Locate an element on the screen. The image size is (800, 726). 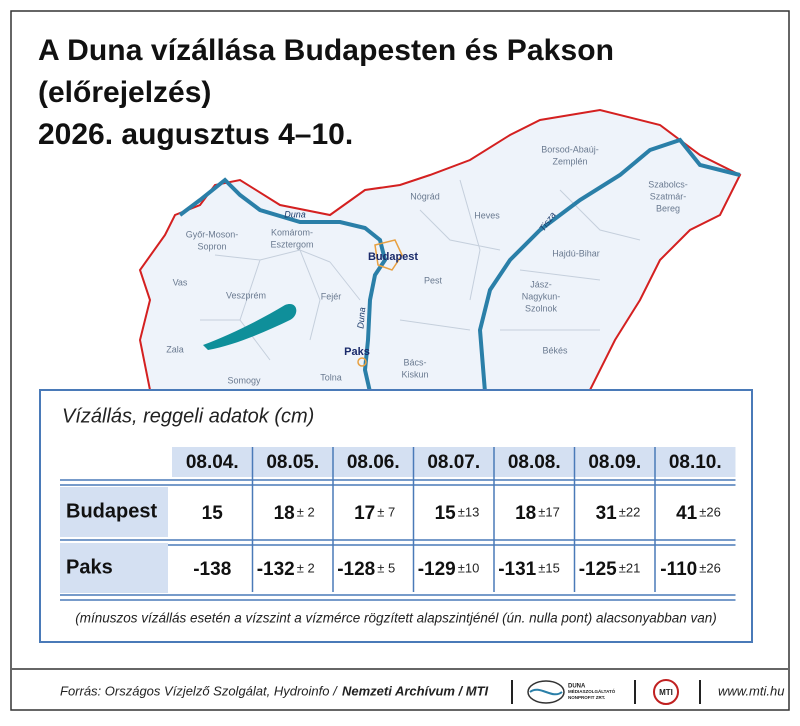
cell-value: 31 is located at coordinates (607, 513).